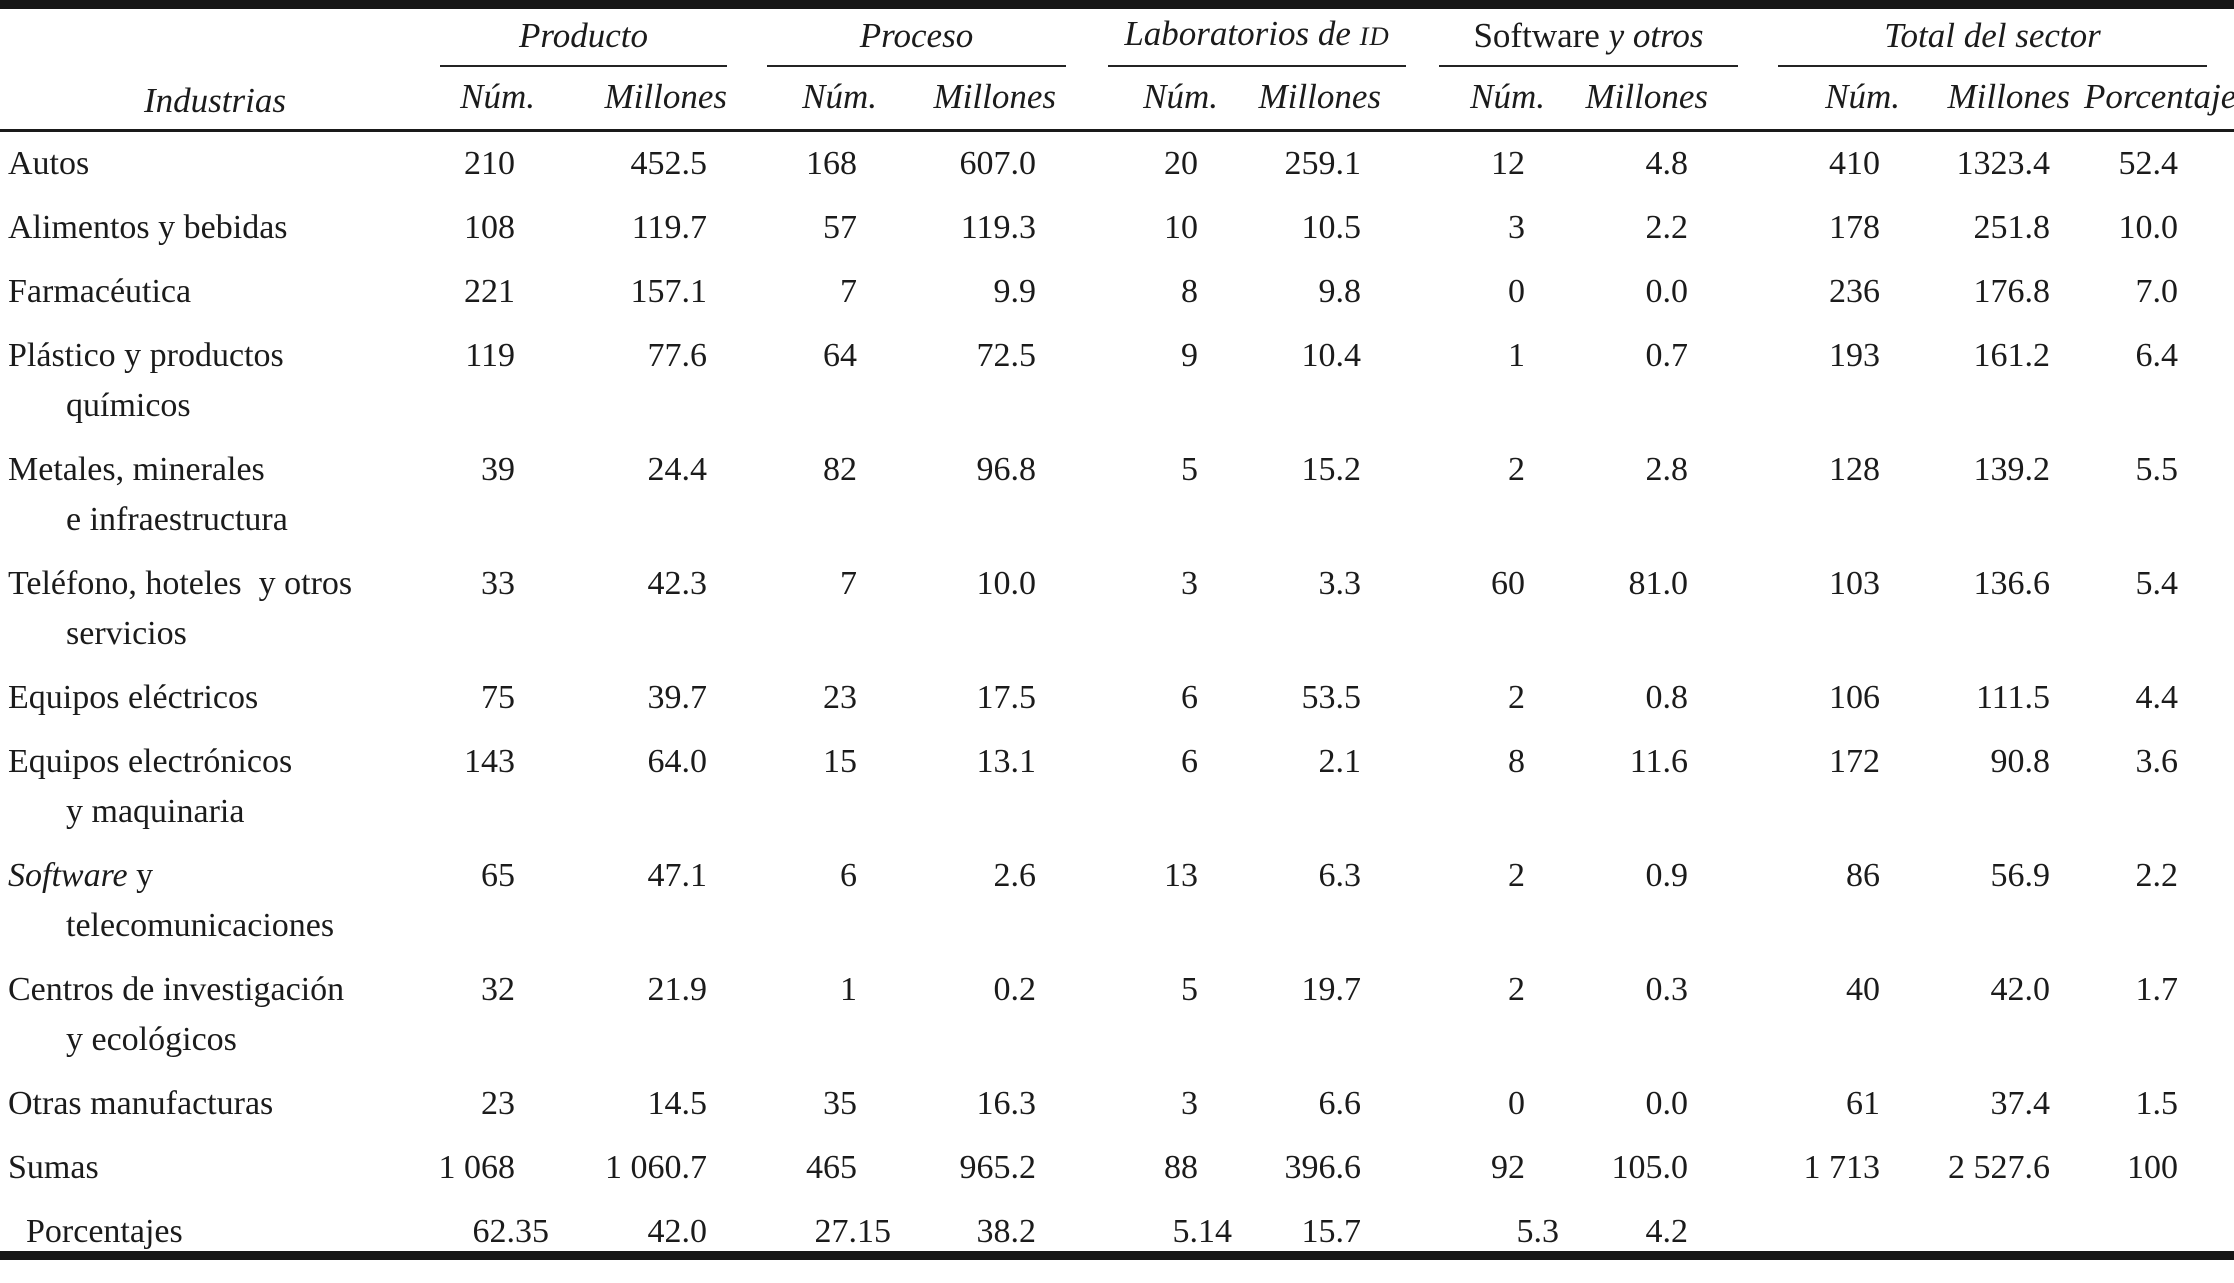 This screenshot has height=1283, width=2234. I want to click on cell-producto-millones: 42.3, so click(611, 609).